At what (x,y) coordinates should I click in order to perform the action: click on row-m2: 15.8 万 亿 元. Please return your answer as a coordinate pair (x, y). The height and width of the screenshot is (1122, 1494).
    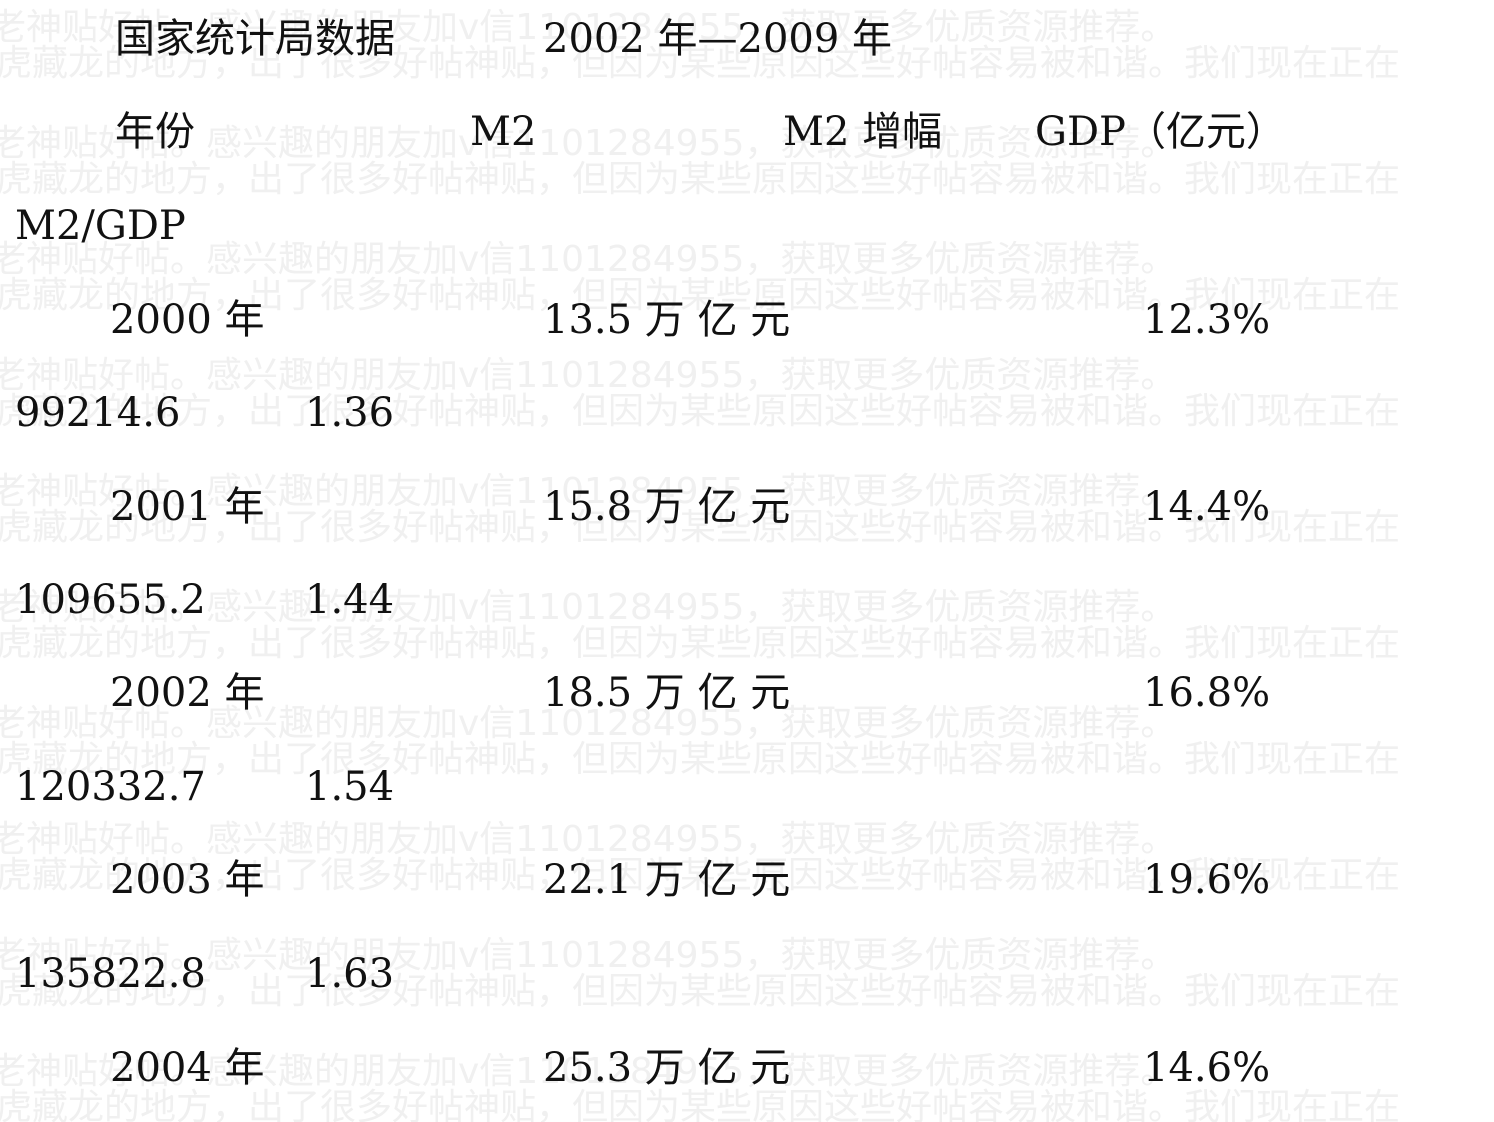
    Looking at the image, I should click on (667, 507).